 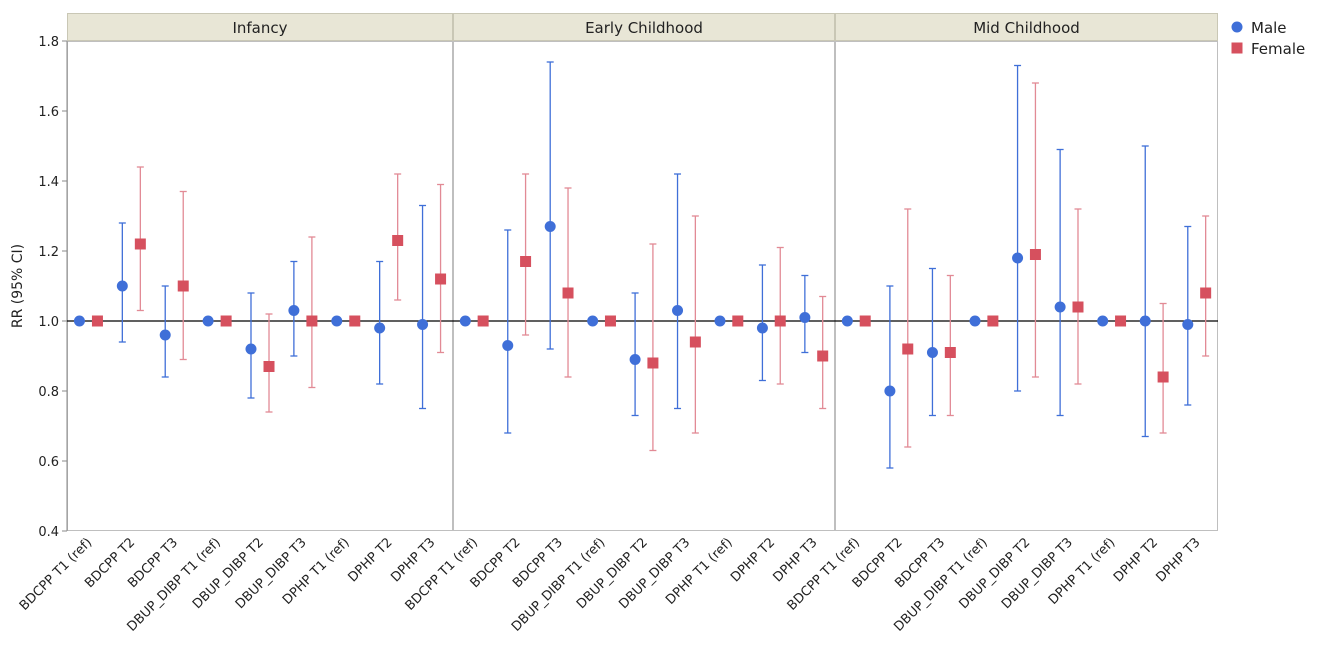 I want to click on legend-item-female: Female, so click(x=1268, y=49).